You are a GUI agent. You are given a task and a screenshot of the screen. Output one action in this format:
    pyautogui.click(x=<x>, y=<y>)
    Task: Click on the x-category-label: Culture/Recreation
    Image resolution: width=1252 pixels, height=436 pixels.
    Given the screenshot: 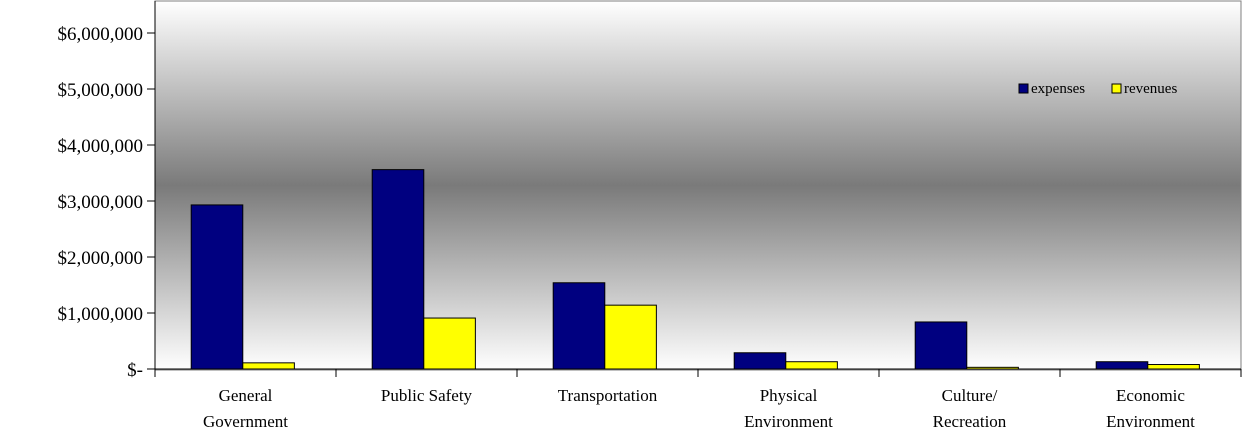 What is the action you would take?
    pyautogui.click(x=970, y=408)
    